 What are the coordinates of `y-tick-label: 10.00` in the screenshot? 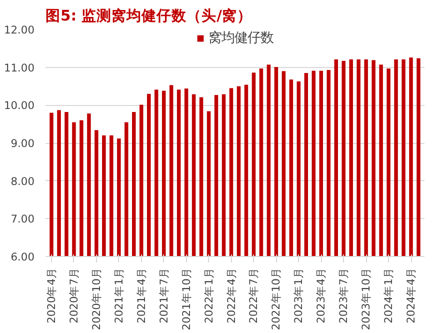 It's located at (19, 105).